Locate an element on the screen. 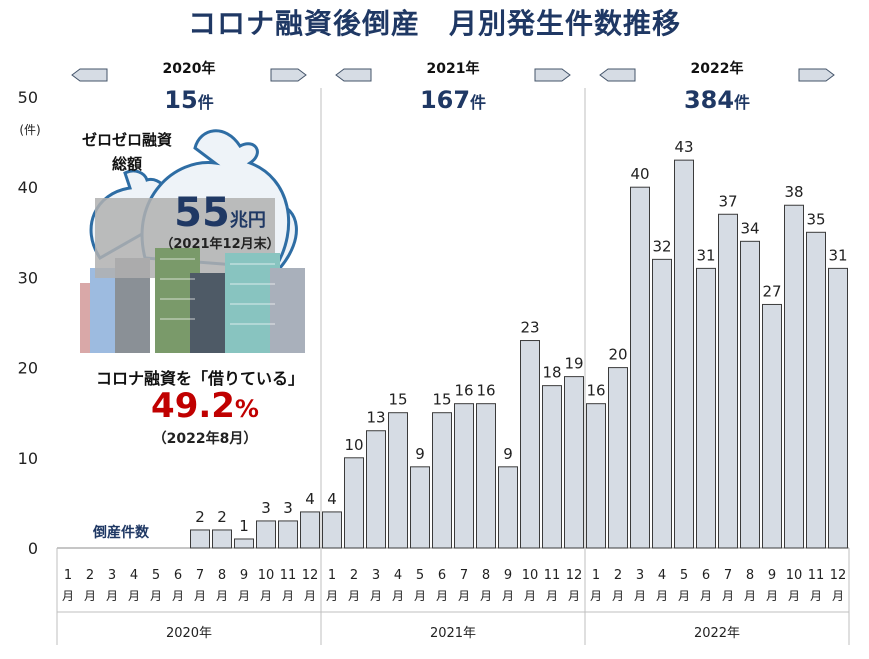  data-label: 34 is located at coordinates (749, 228).